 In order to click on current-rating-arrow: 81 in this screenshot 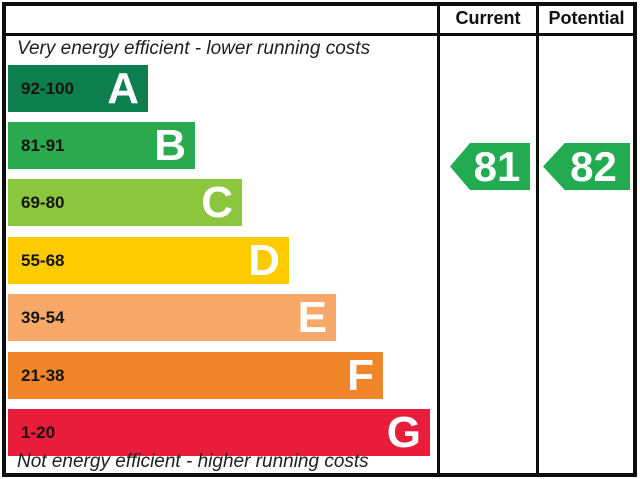, I will do `click(490, 166)`.